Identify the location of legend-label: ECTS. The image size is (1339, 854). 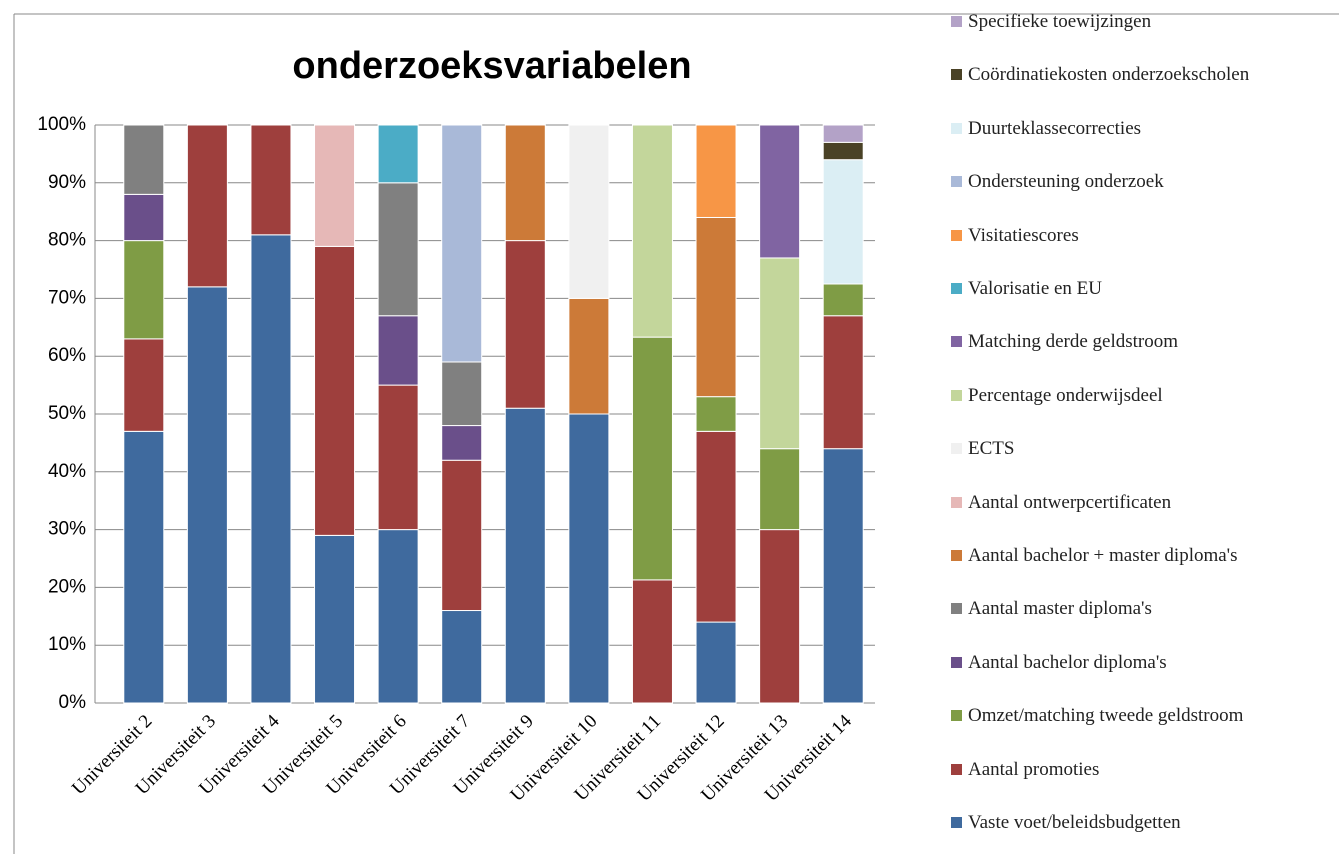
(991, 449).